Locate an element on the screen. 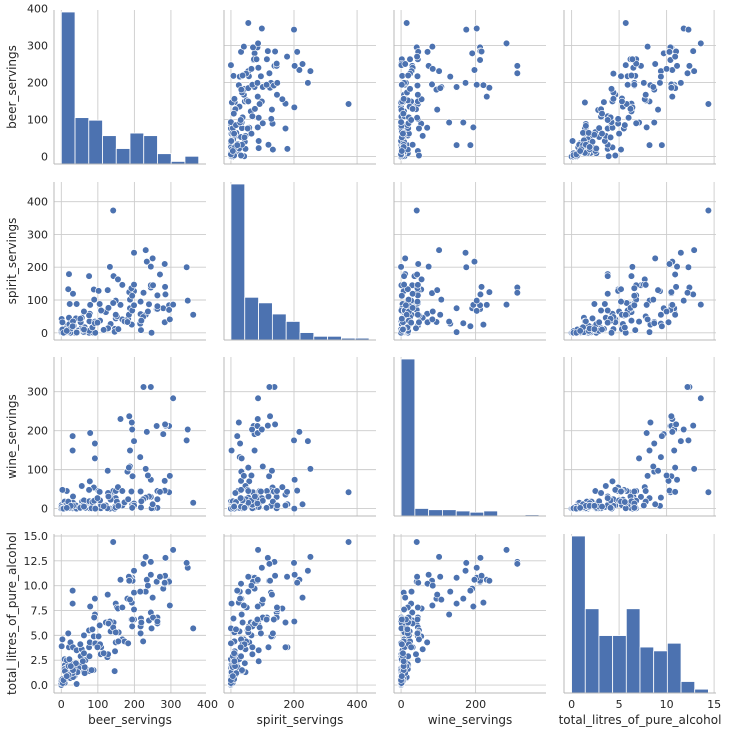 The image size is (729, 732). x-axis-label-spirit_servings: spirit_servings is located at coordinates (300, 720).